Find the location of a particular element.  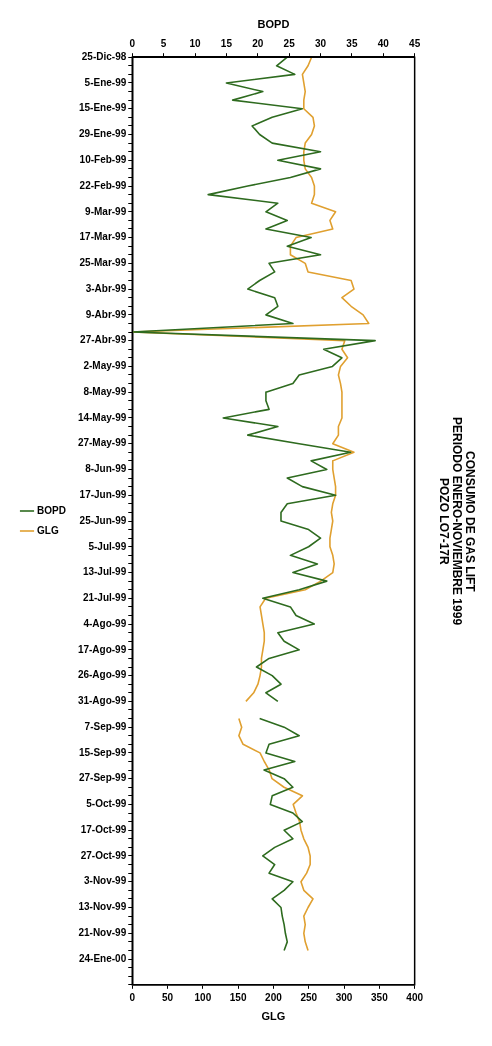

y-tick-label: 3-Nov-99 is located at coordinates (105, 881).